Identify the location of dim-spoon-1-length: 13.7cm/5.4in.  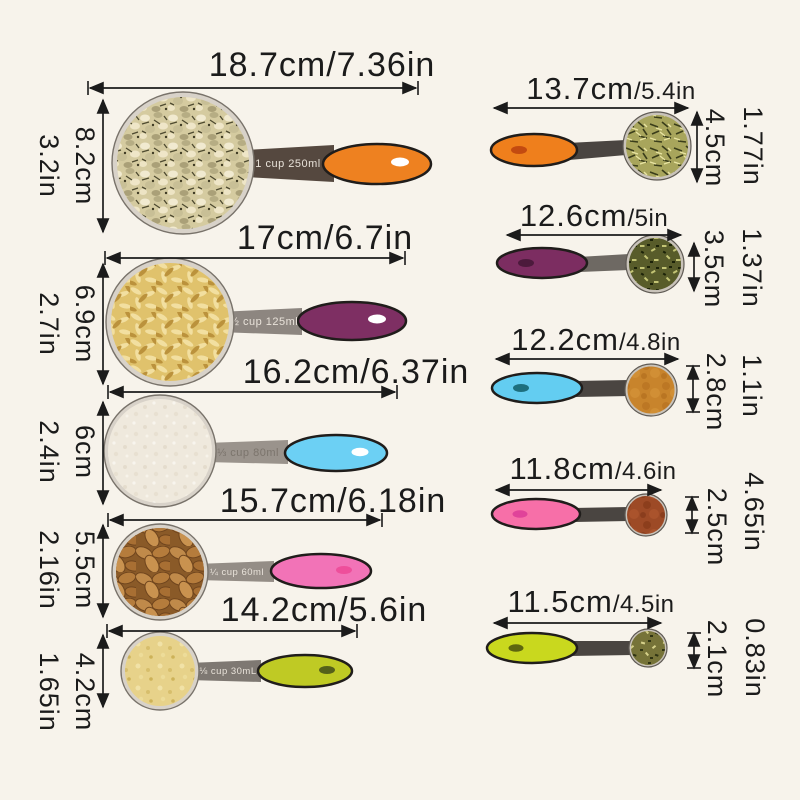
(593, 93).